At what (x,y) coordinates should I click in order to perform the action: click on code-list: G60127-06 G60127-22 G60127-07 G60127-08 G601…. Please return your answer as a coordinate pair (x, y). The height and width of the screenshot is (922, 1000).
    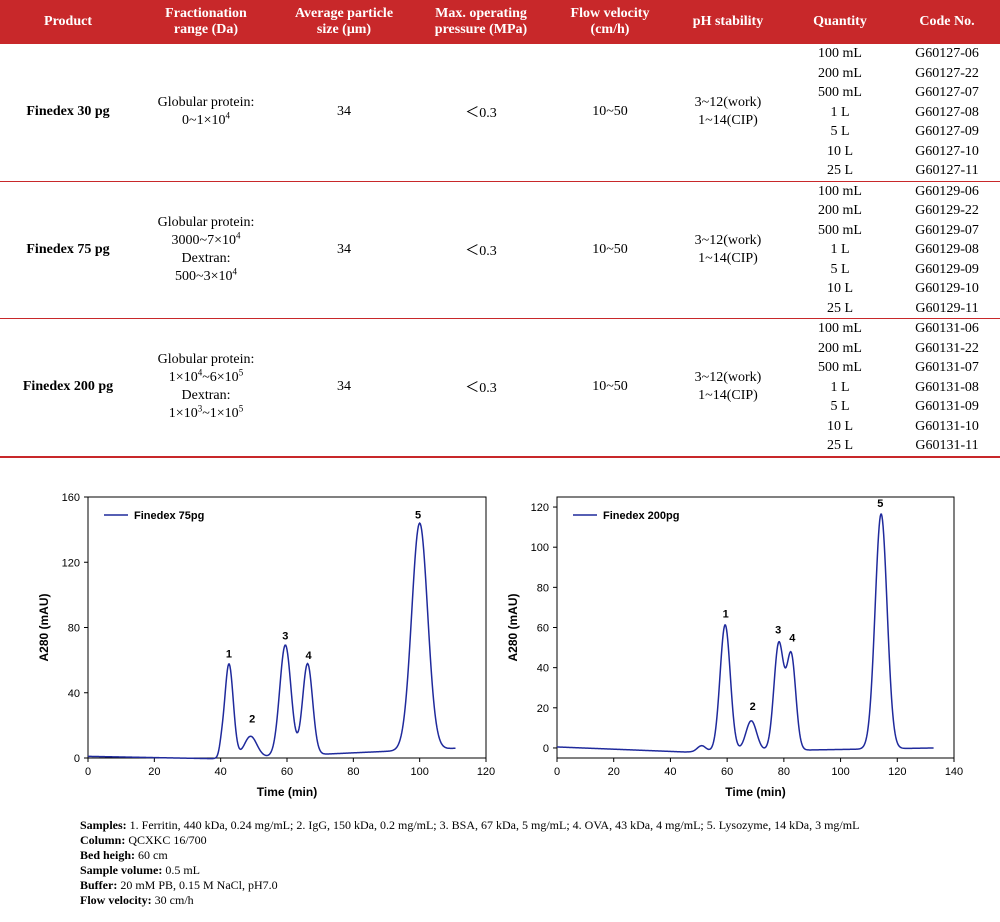
    Looking at the image, I should click on (947, 113).